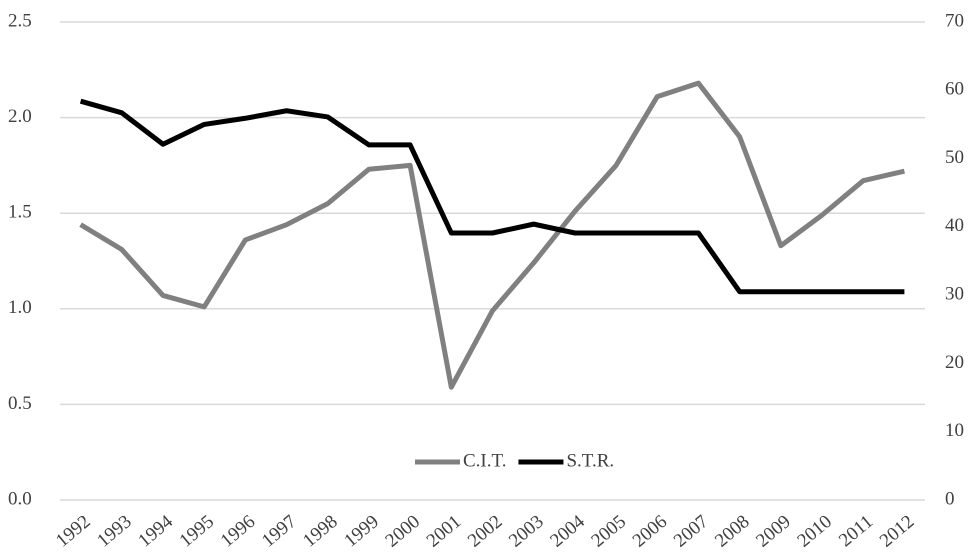  I want to click on x-tick-label: 2001, so click(444, 531).